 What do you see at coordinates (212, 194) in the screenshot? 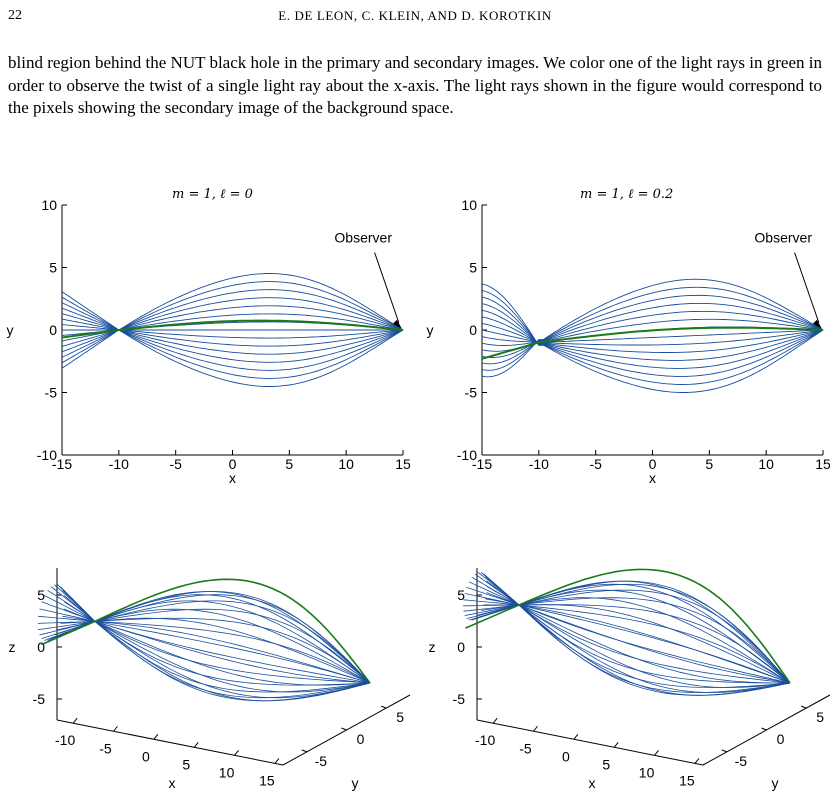
I see `plot1-title: m = 1, ℓ = 0` at bounding box center [212, 194].